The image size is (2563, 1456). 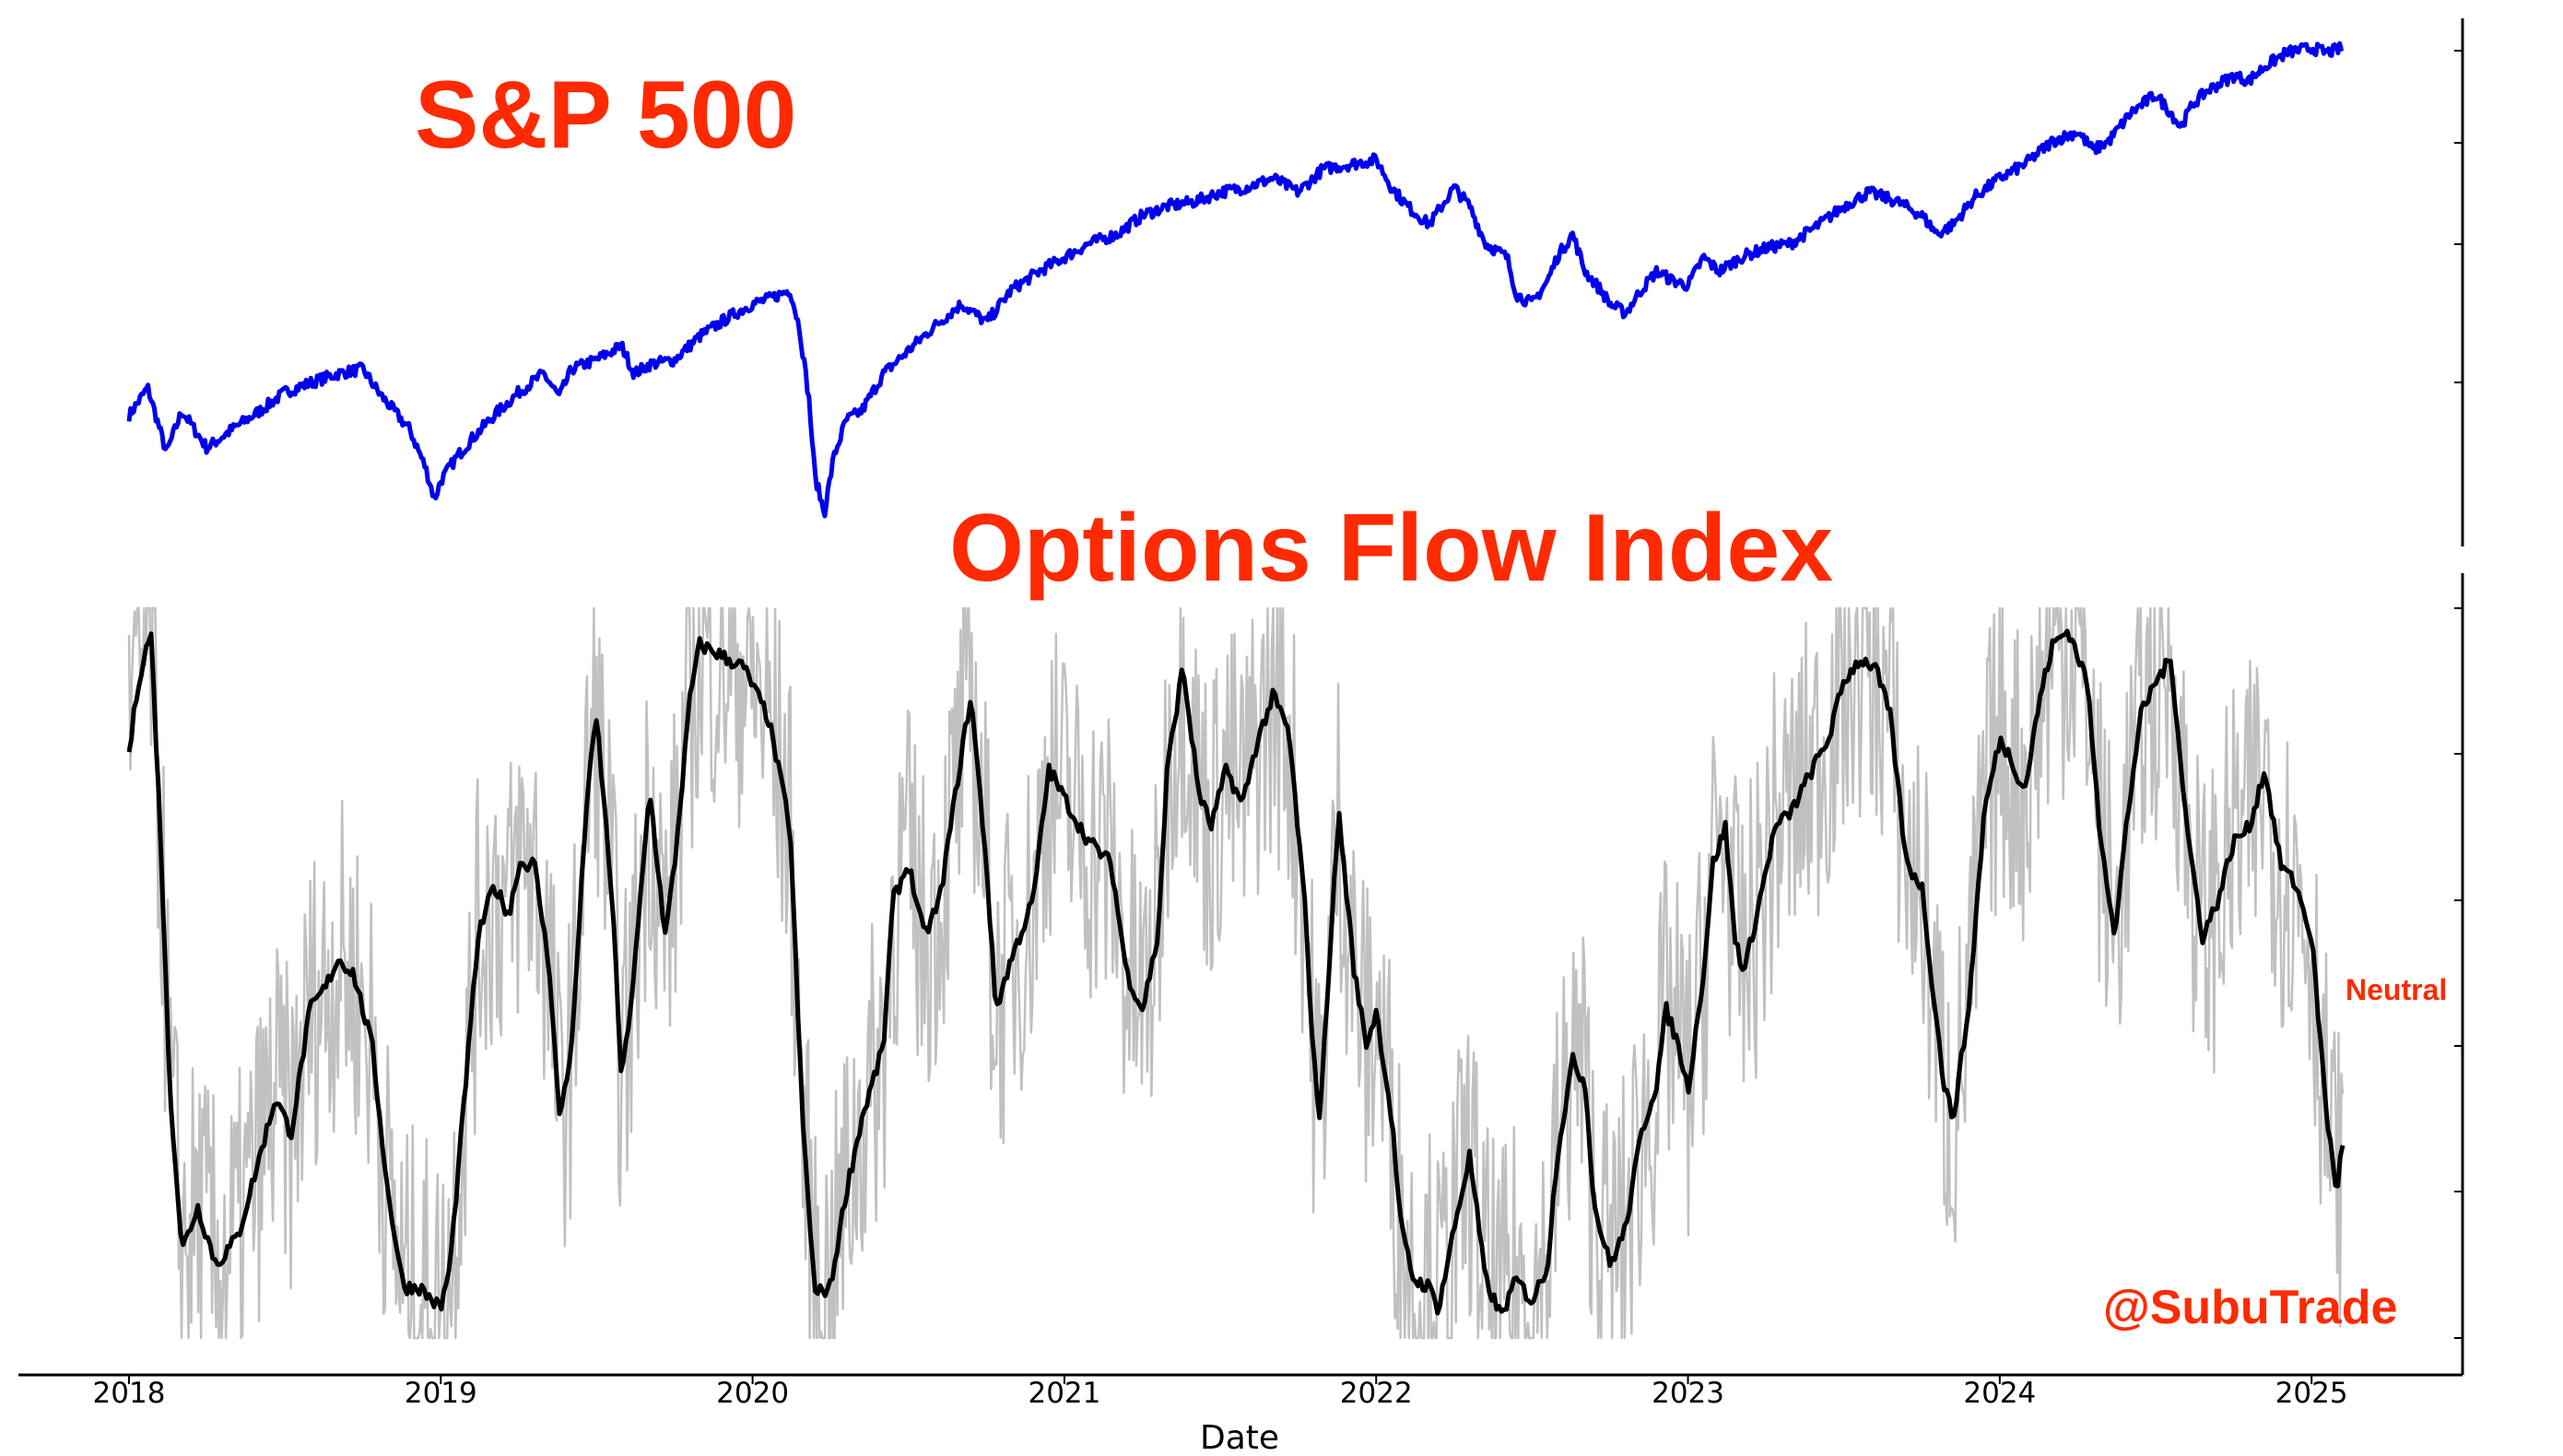 What do you see at coordinates (2000, 1393) in the screenshot?
I see `x-tick-label: 2024` at bounding box center [2000, 1393].